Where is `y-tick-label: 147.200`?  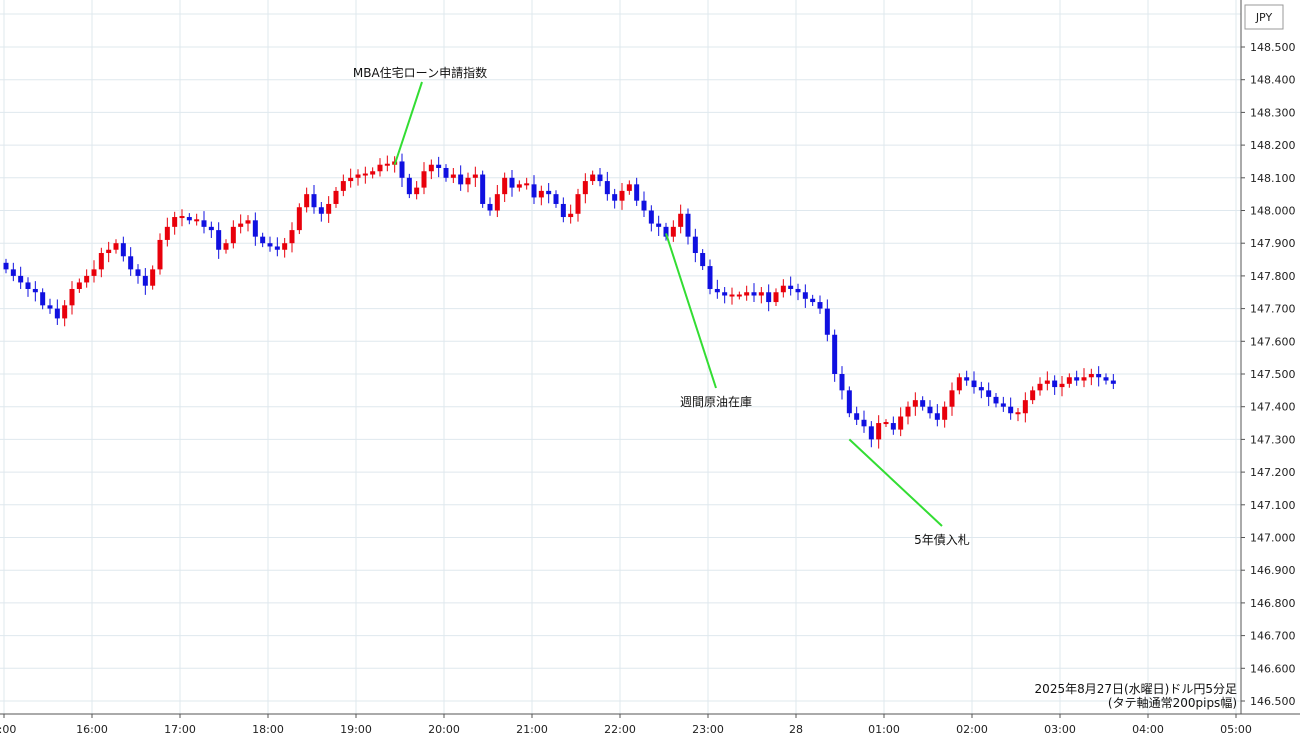
y-tick-label: 147.200 is located at coordinates (1273, 472).